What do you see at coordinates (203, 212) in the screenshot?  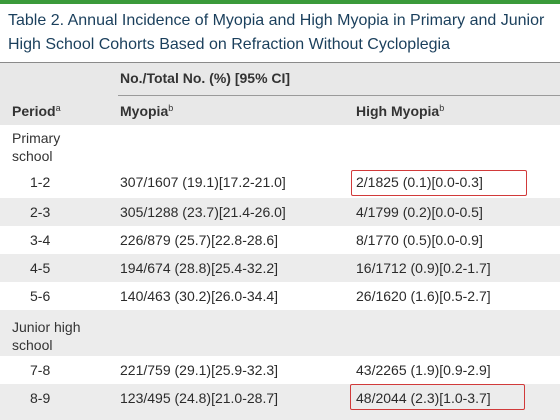 I see `myopia-cell: 305/1288 (23.7)[21.4-26.0]` at bounding box center [203, 212].